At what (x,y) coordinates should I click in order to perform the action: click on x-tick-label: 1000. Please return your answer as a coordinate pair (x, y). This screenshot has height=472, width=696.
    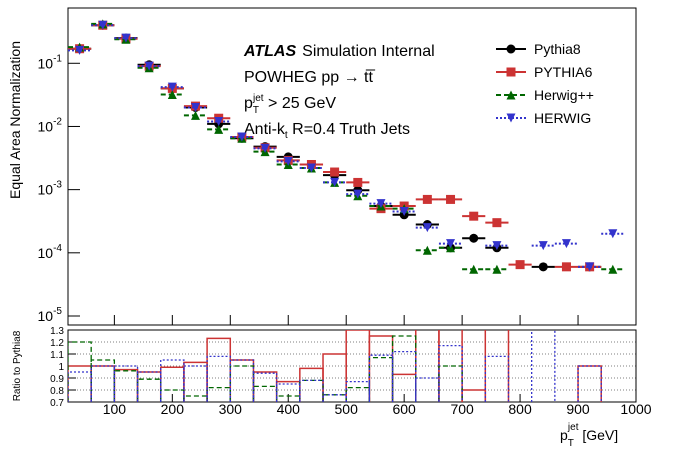
    Looking at the image, I should click on (635, 409).